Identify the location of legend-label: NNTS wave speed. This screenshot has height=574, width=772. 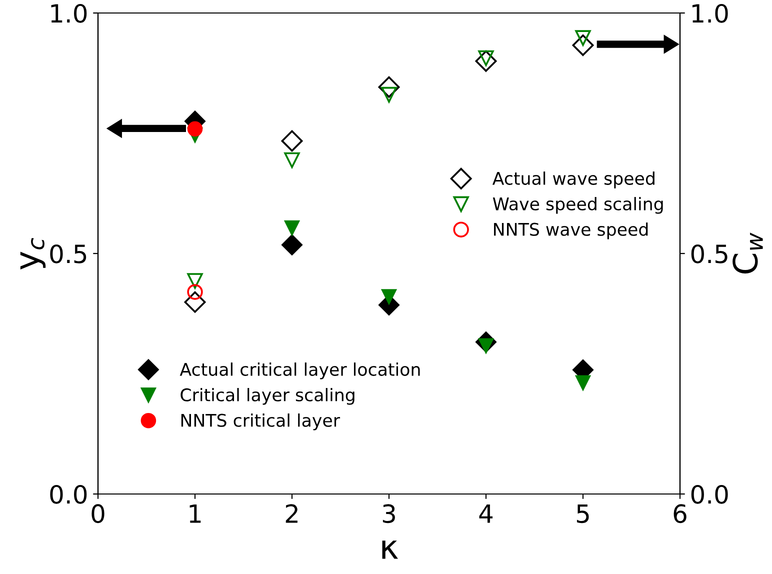
(571, 231).